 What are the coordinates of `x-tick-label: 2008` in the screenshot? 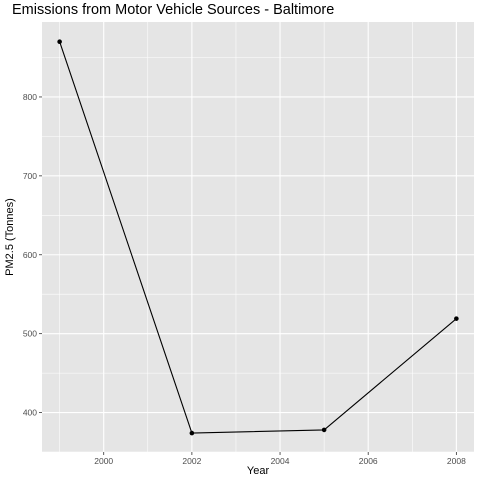 It's located at (456, 461).